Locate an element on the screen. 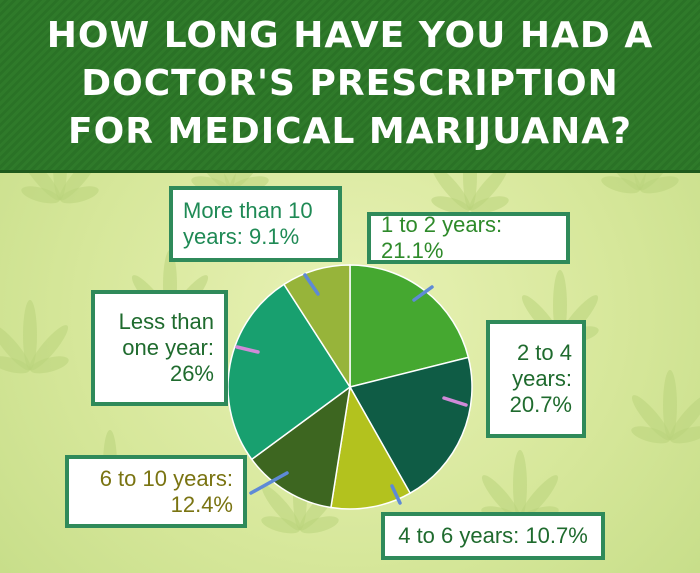 This screenshot has width=700, height=573. slice-label-box: 2 to 4 years: 20.7% is located at coordinates (536, 379).